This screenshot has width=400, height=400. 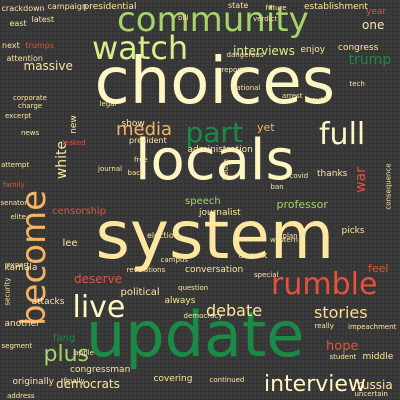 What do you see at coordinates (277, 186) in the screenshot?
I see `word: ban` at bounding box center [277, 186].